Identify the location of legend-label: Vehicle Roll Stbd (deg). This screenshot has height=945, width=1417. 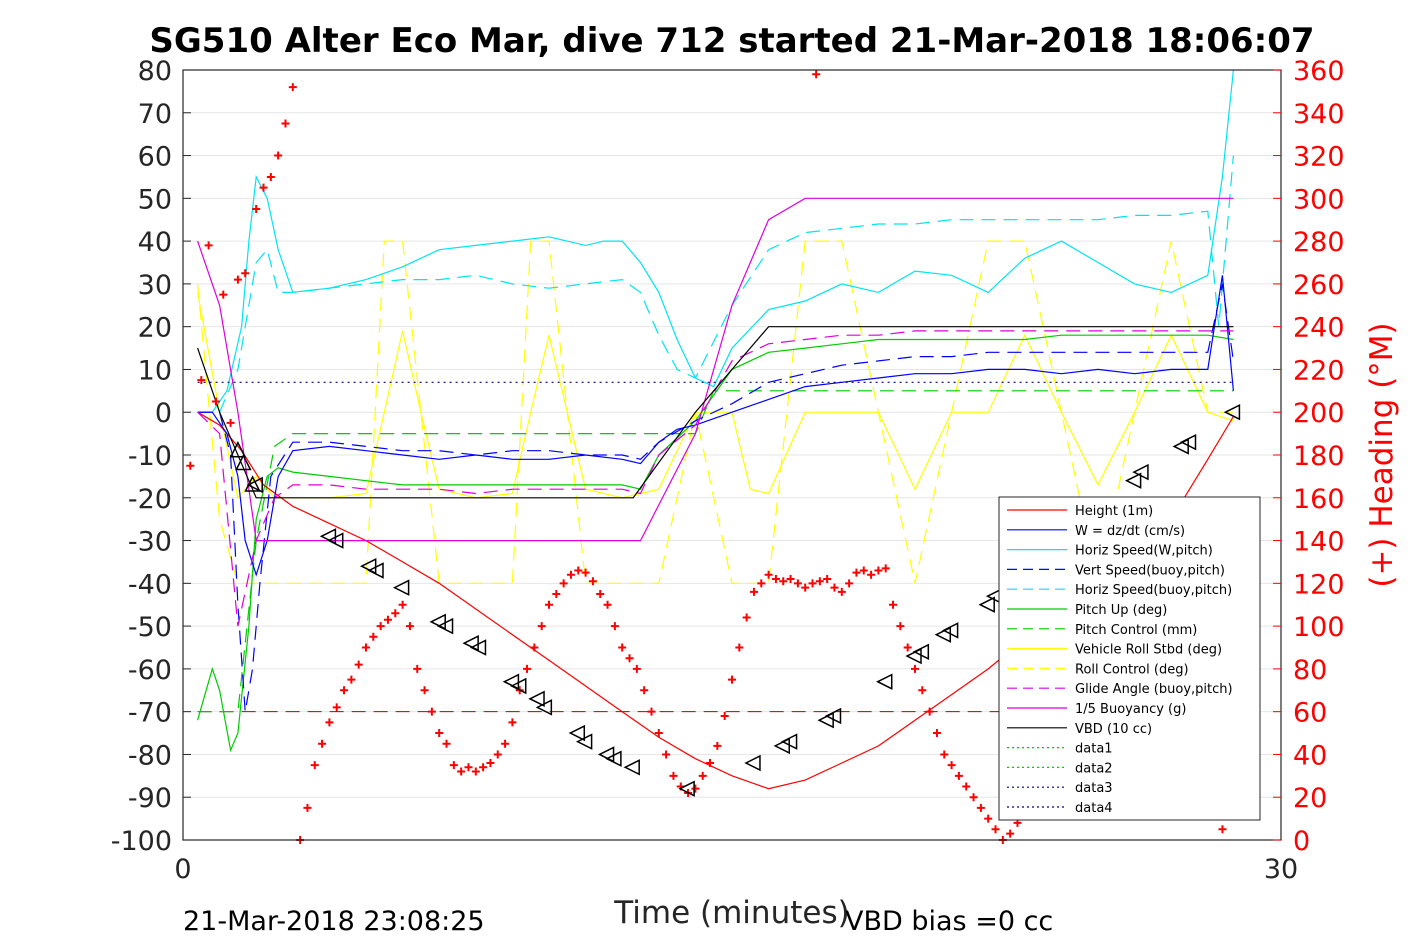
(1148, 650).